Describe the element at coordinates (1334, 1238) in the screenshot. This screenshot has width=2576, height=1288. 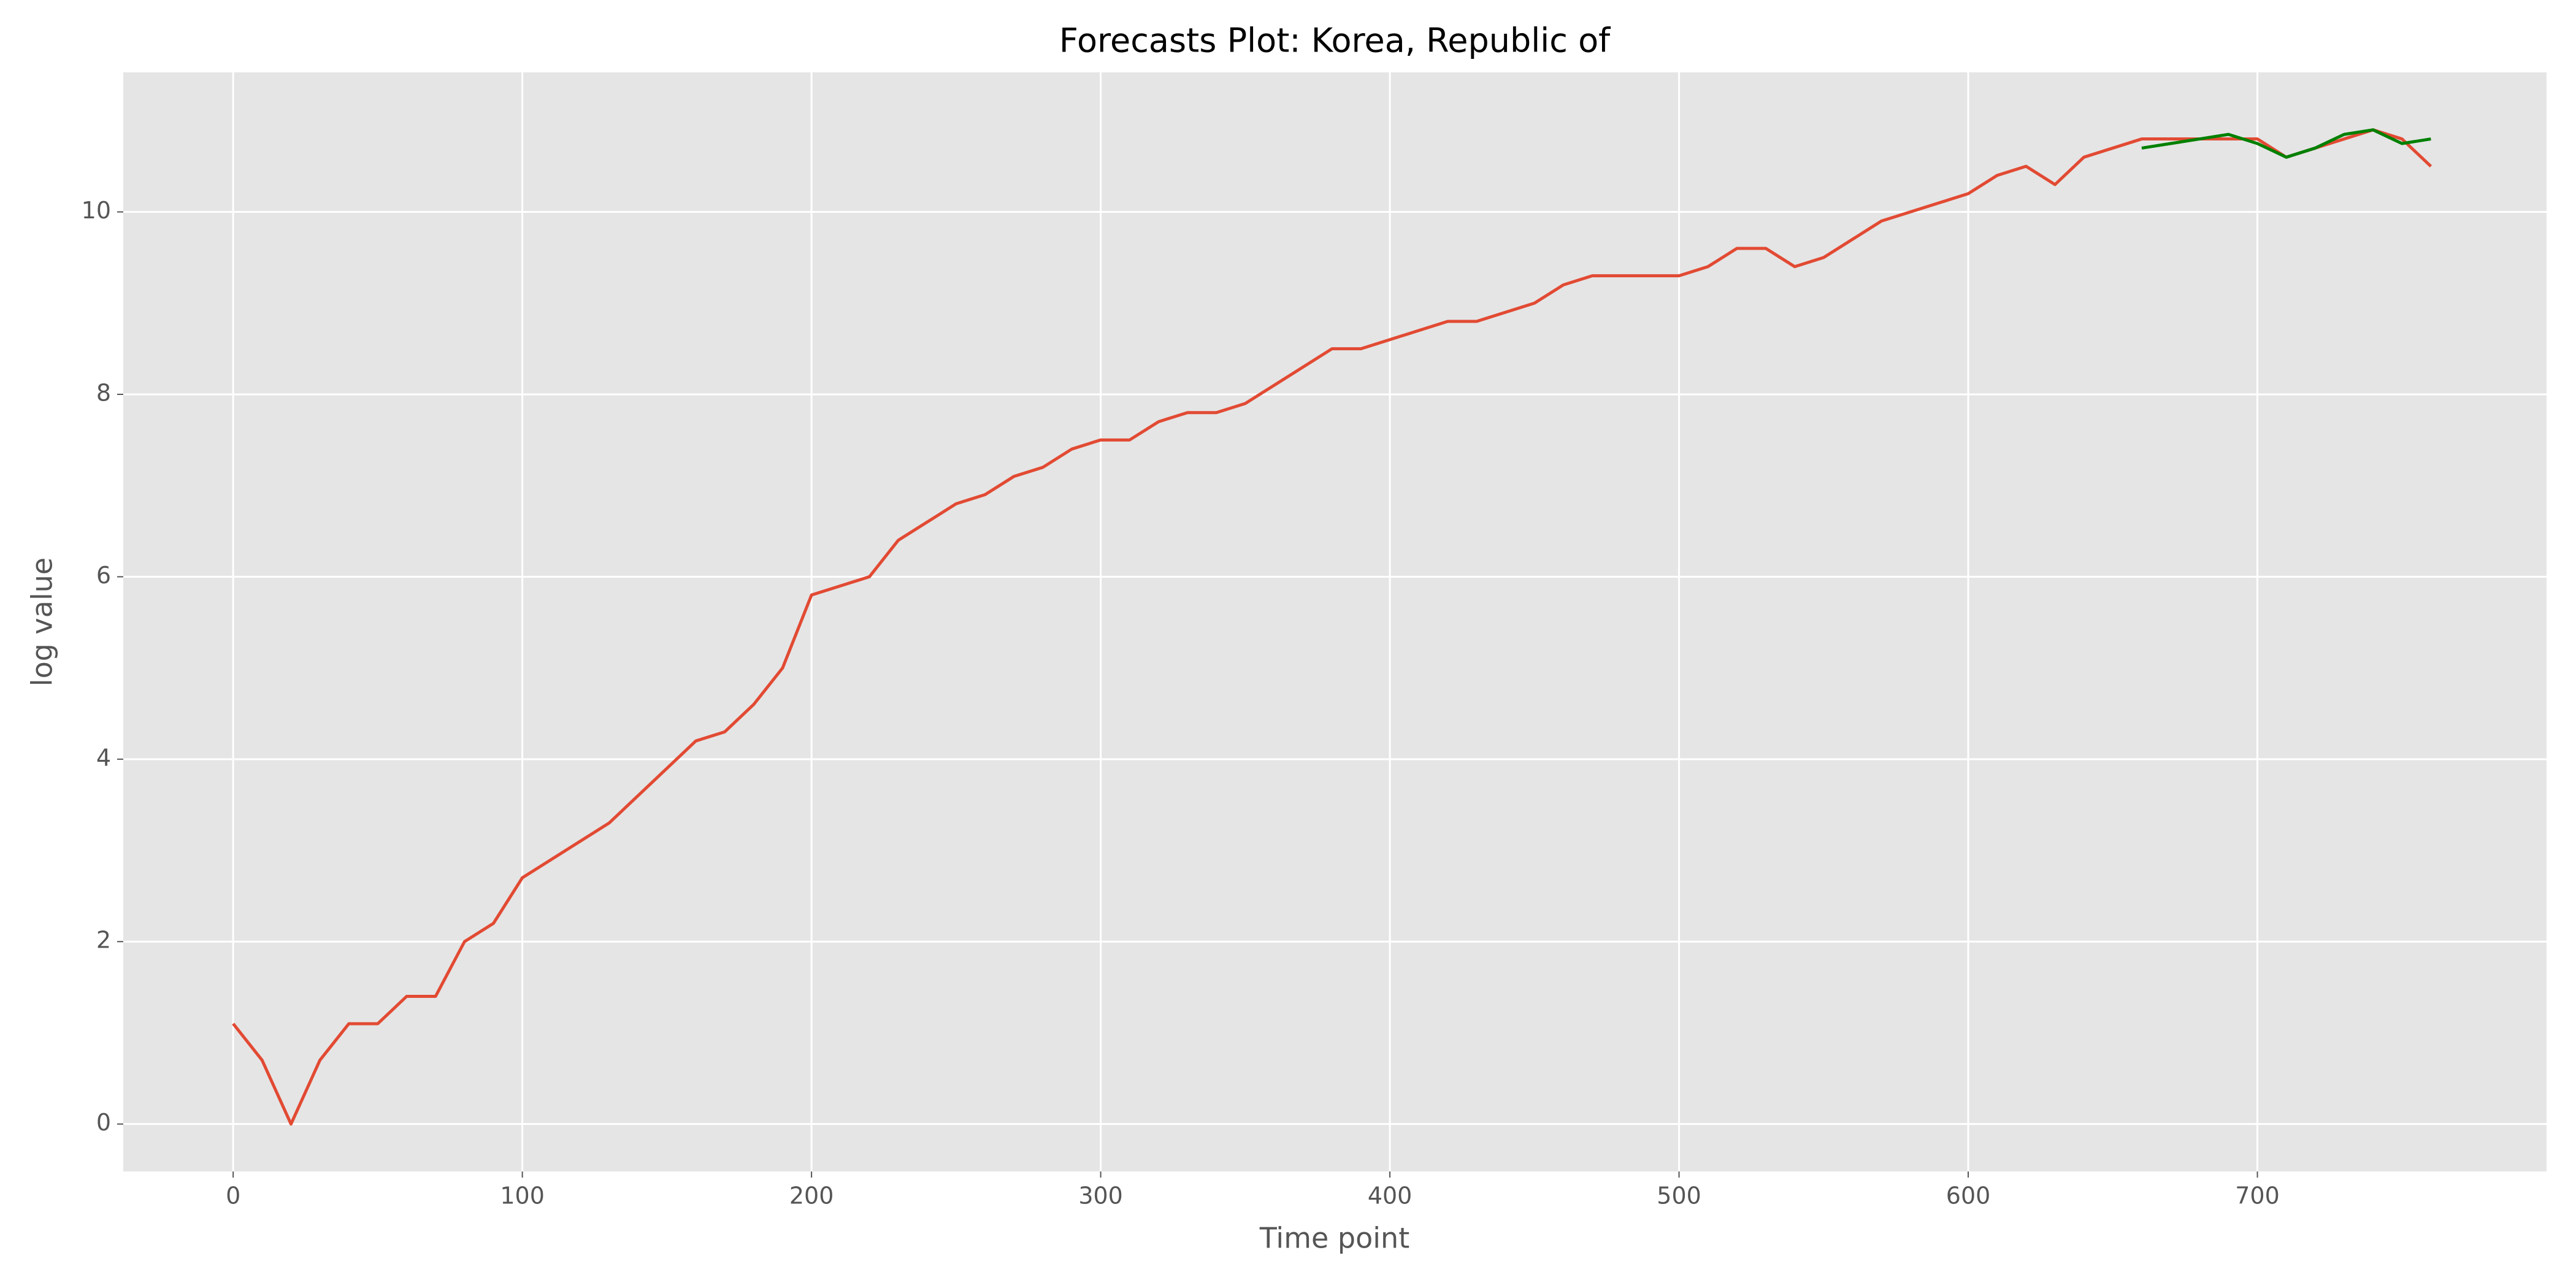
I see `x-axis-label: Time point` at that location.